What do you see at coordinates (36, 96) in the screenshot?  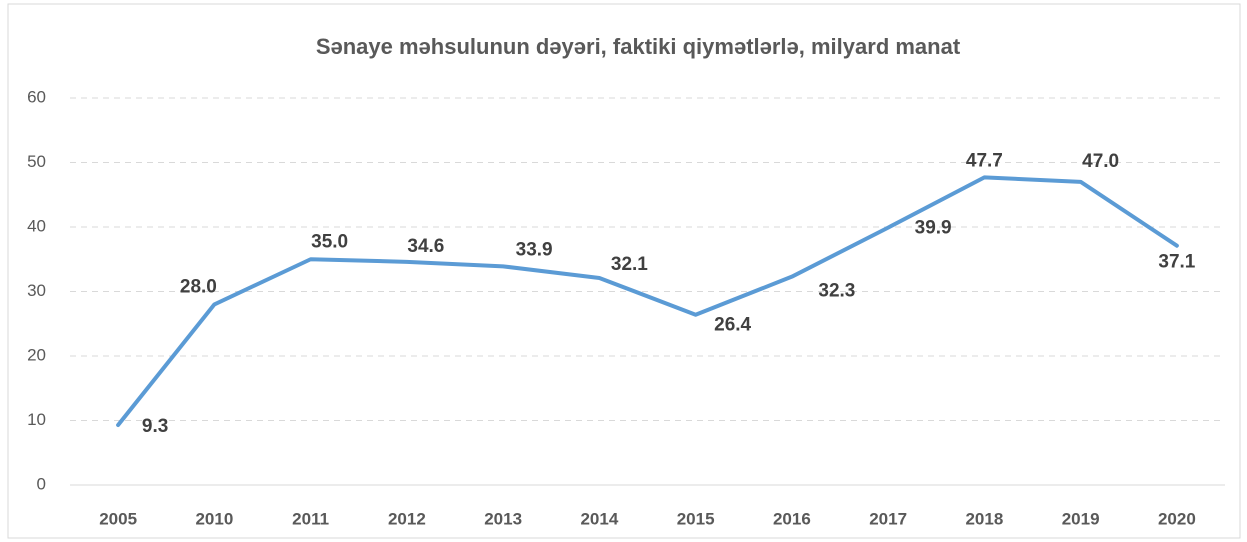 I see `y-tick-label: 60` at bounding box center [36, 96].